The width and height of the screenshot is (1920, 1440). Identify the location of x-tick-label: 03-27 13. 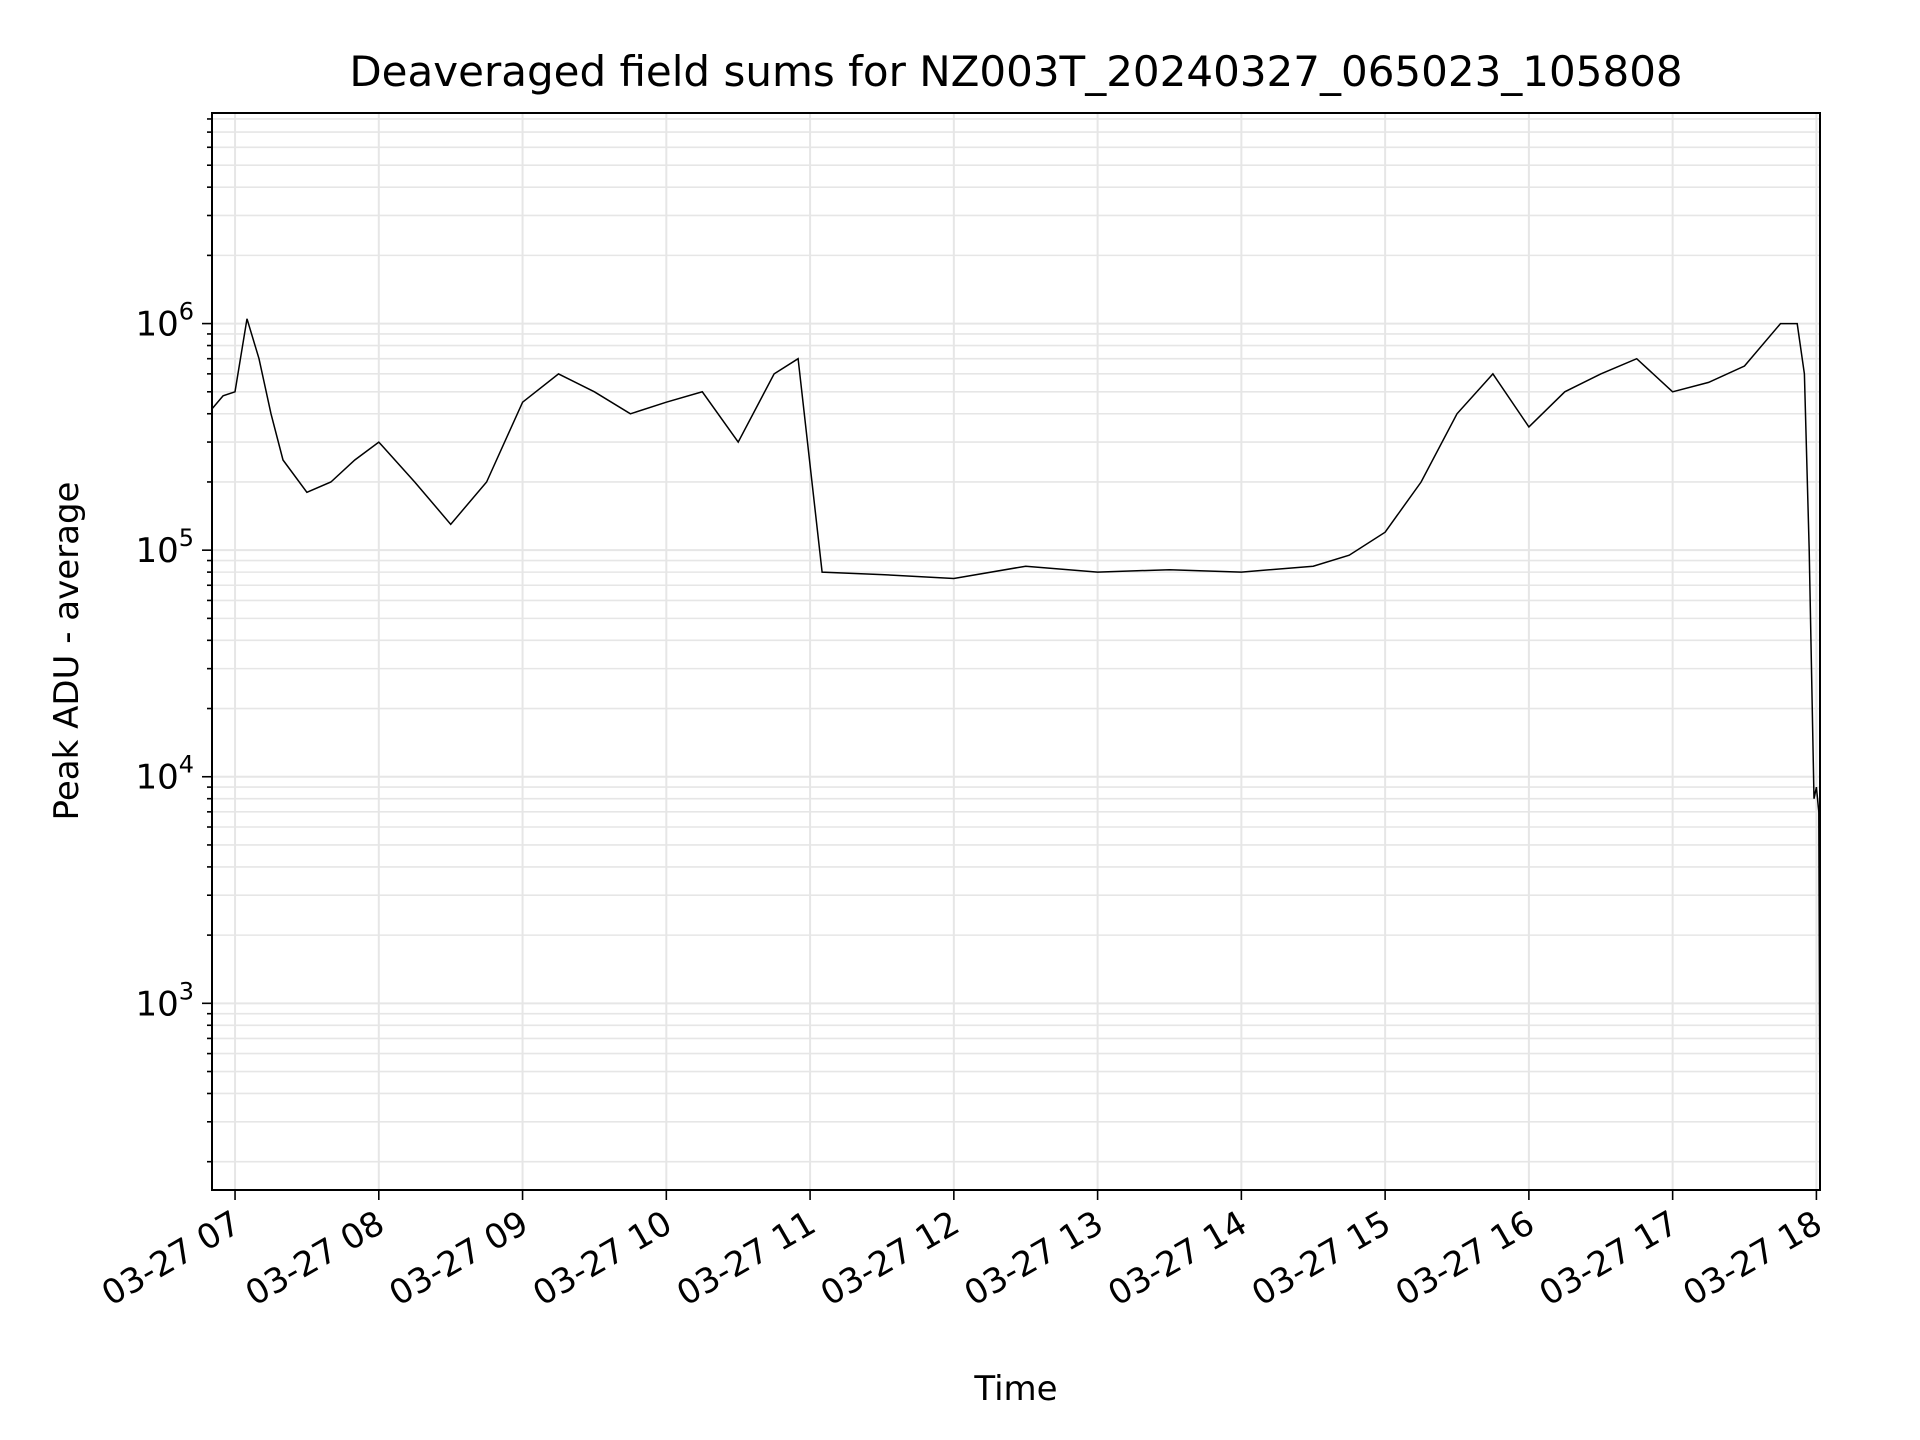
(1034, 1258).